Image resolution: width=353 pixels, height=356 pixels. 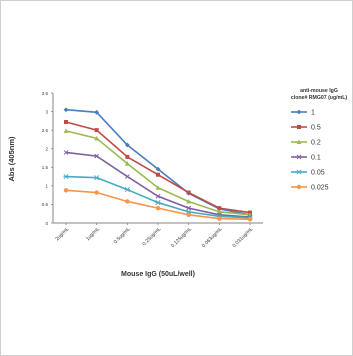 I want to click on y-tick-label: 2, so click(x=46, y=149).